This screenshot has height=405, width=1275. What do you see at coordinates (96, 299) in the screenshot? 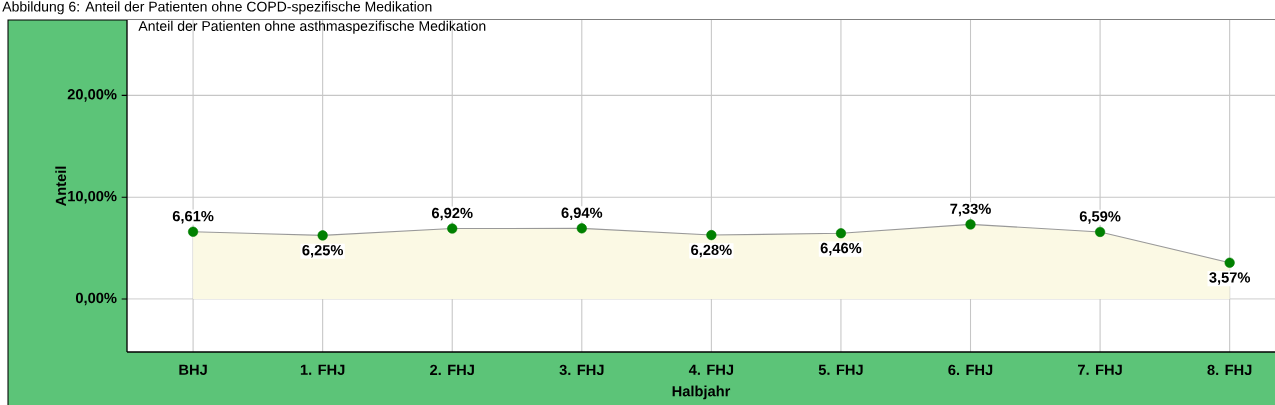
I see `y-tick-label: 0,00%` at bounding box center [96, 299].